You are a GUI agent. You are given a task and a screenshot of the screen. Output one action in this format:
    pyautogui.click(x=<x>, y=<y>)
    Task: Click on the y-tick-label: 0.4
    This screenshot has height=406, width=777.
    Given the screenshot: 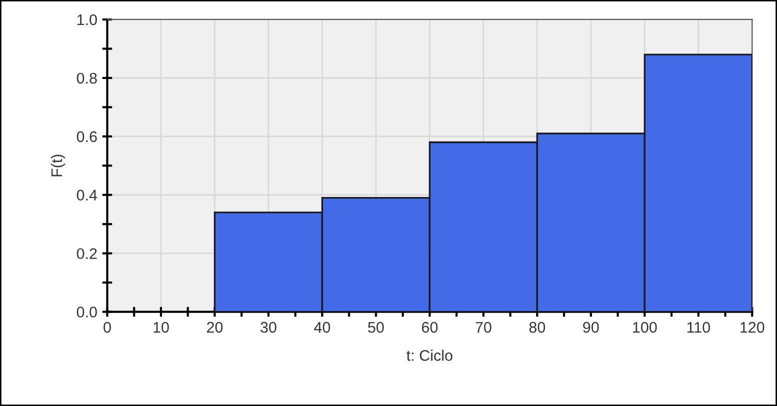 What is the action you would take?
    pyautogui.click(x=87, y=195)
    